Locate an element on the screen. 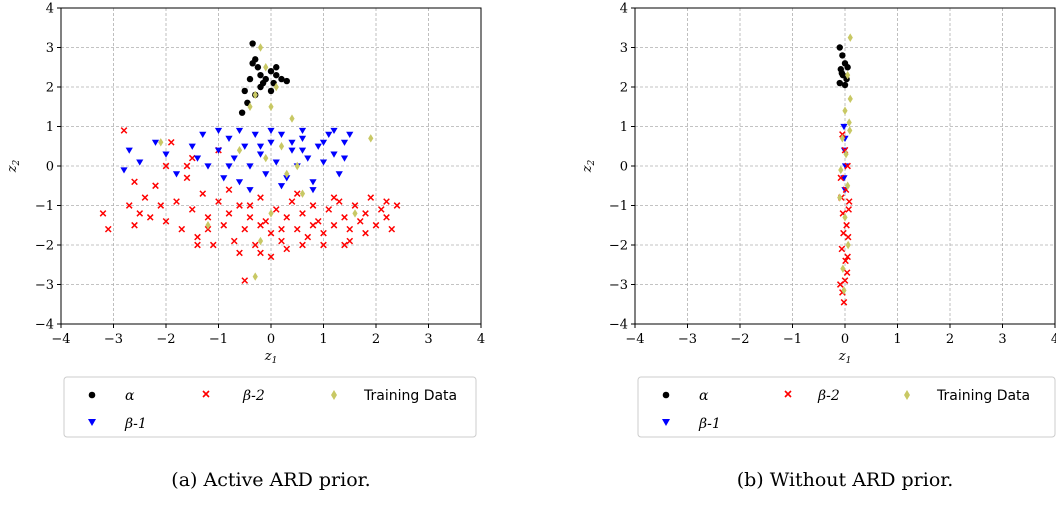 The image size is (1056, 512). y-tick-label: 0 is located at coordinates (624, 167).